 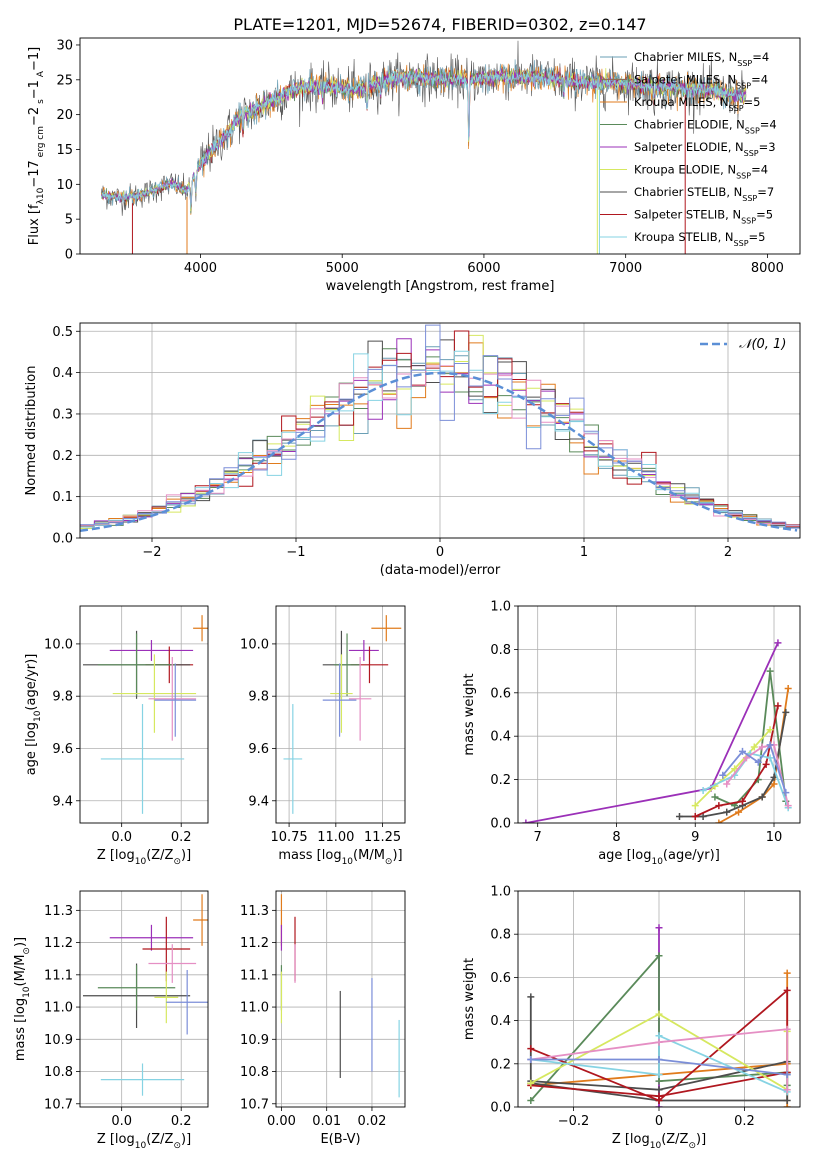 What do you see at coordinates (500, 978) in the screenshot?
I see `y-tick-label: 0.6` at bounding box center [500, 978].